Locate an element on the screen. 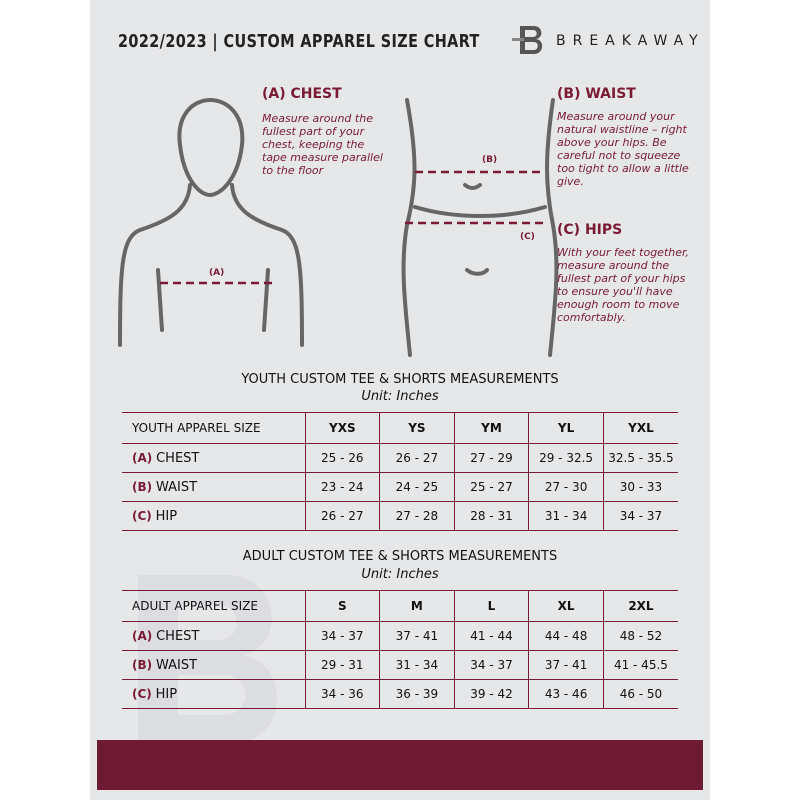  hips-heading: (C) HIPS is located at coordinates (590, 230).